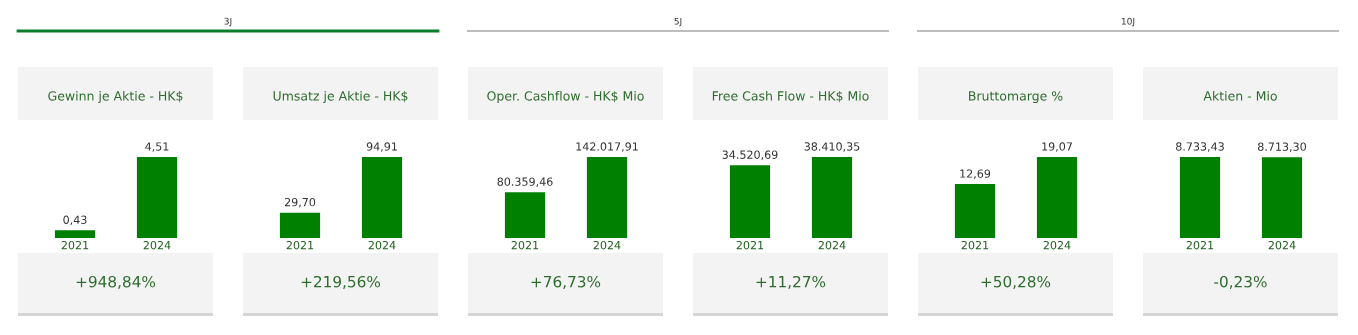  I want to click on chart-title: Gewinn je Aktie - HK$, so click(115, 97).